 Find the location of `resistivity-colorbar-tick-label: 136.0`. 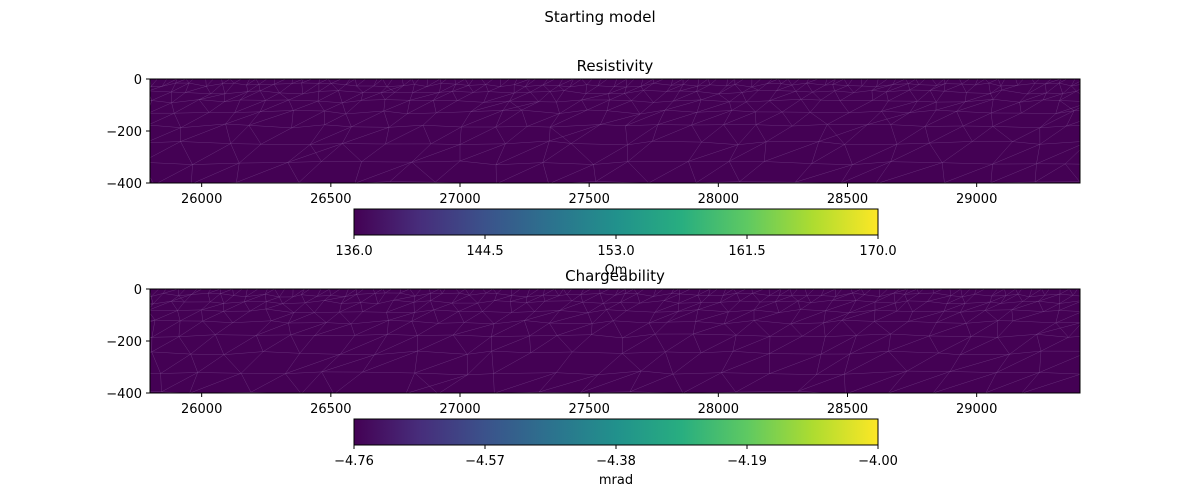

resistivity-colorbar-tick-label: 136.0 is located at coordinates (353, 251).